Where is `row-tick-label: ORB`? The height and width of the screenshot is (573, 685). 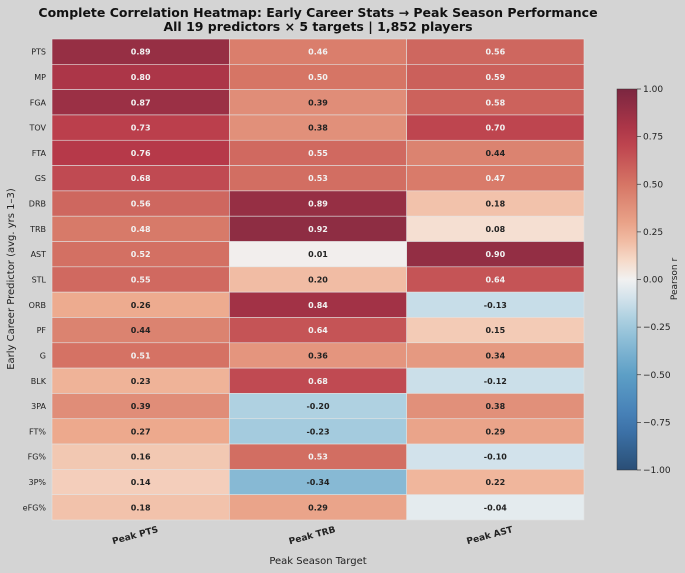
row-tick-label: ORB is located at coordinates (37, 305).